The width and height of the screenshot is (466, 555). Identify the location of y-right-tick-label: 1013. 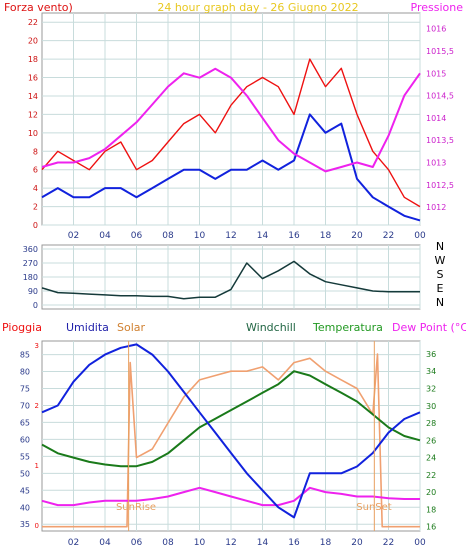
(436, 163).